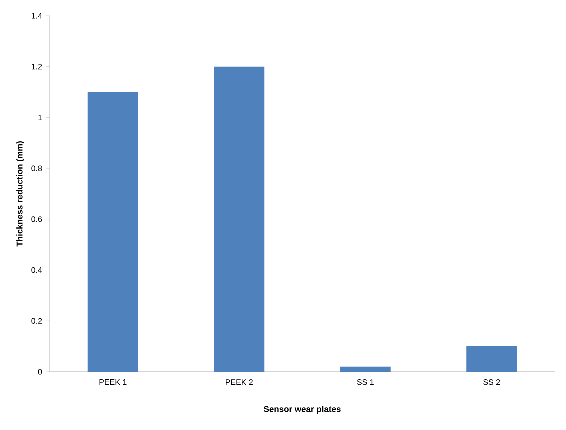  What do you see at coordinates (40, 372) in the screenshot?
I see `y-tick-label: 0` at bounding box center [40, 372].